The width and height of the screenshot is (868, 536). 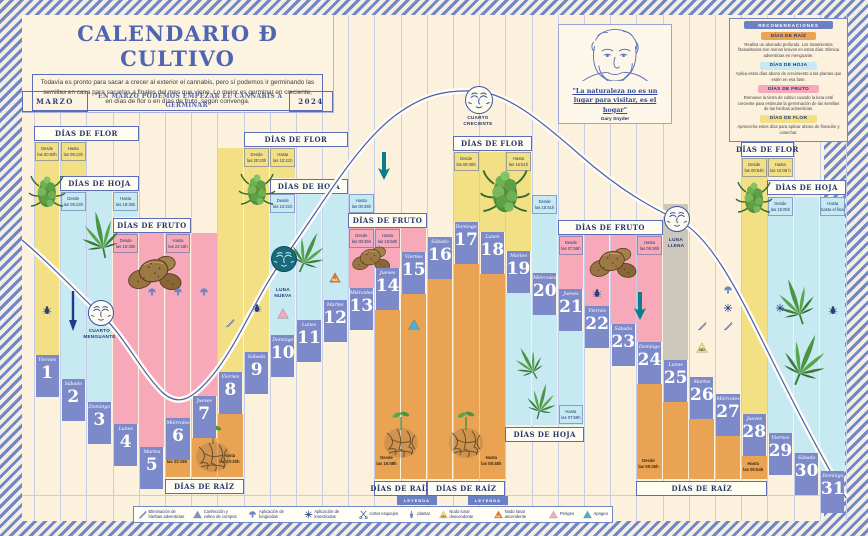 What do you see at coordinates (806, 187) in the screenshot?
I see `band-header-hoja4: DÍAS DE HOJA` at bounding box center [806, 187].